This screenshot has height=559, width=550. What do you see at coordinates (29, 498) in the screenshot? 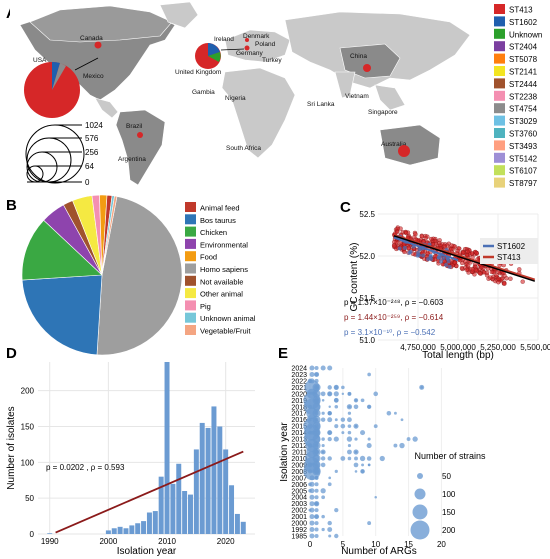
I see `y-tick-label: 50` at bounding box center [29, 498].